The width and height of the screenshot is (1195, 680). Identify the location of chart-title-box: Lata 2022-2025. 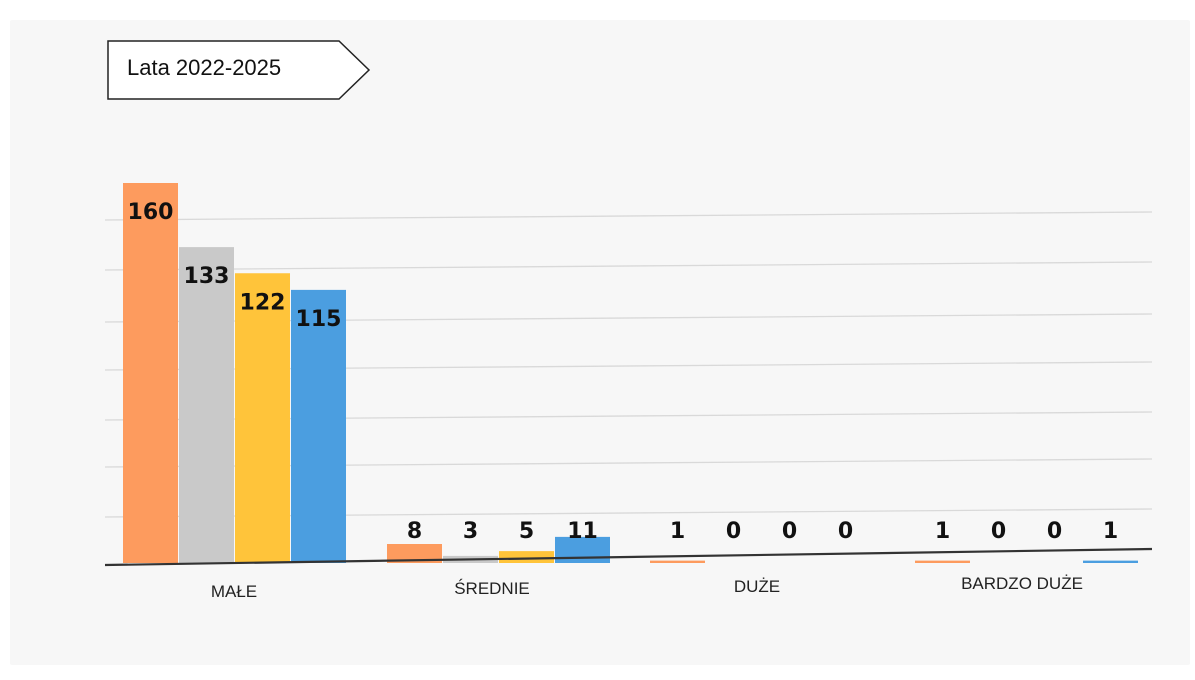
(239, 70).